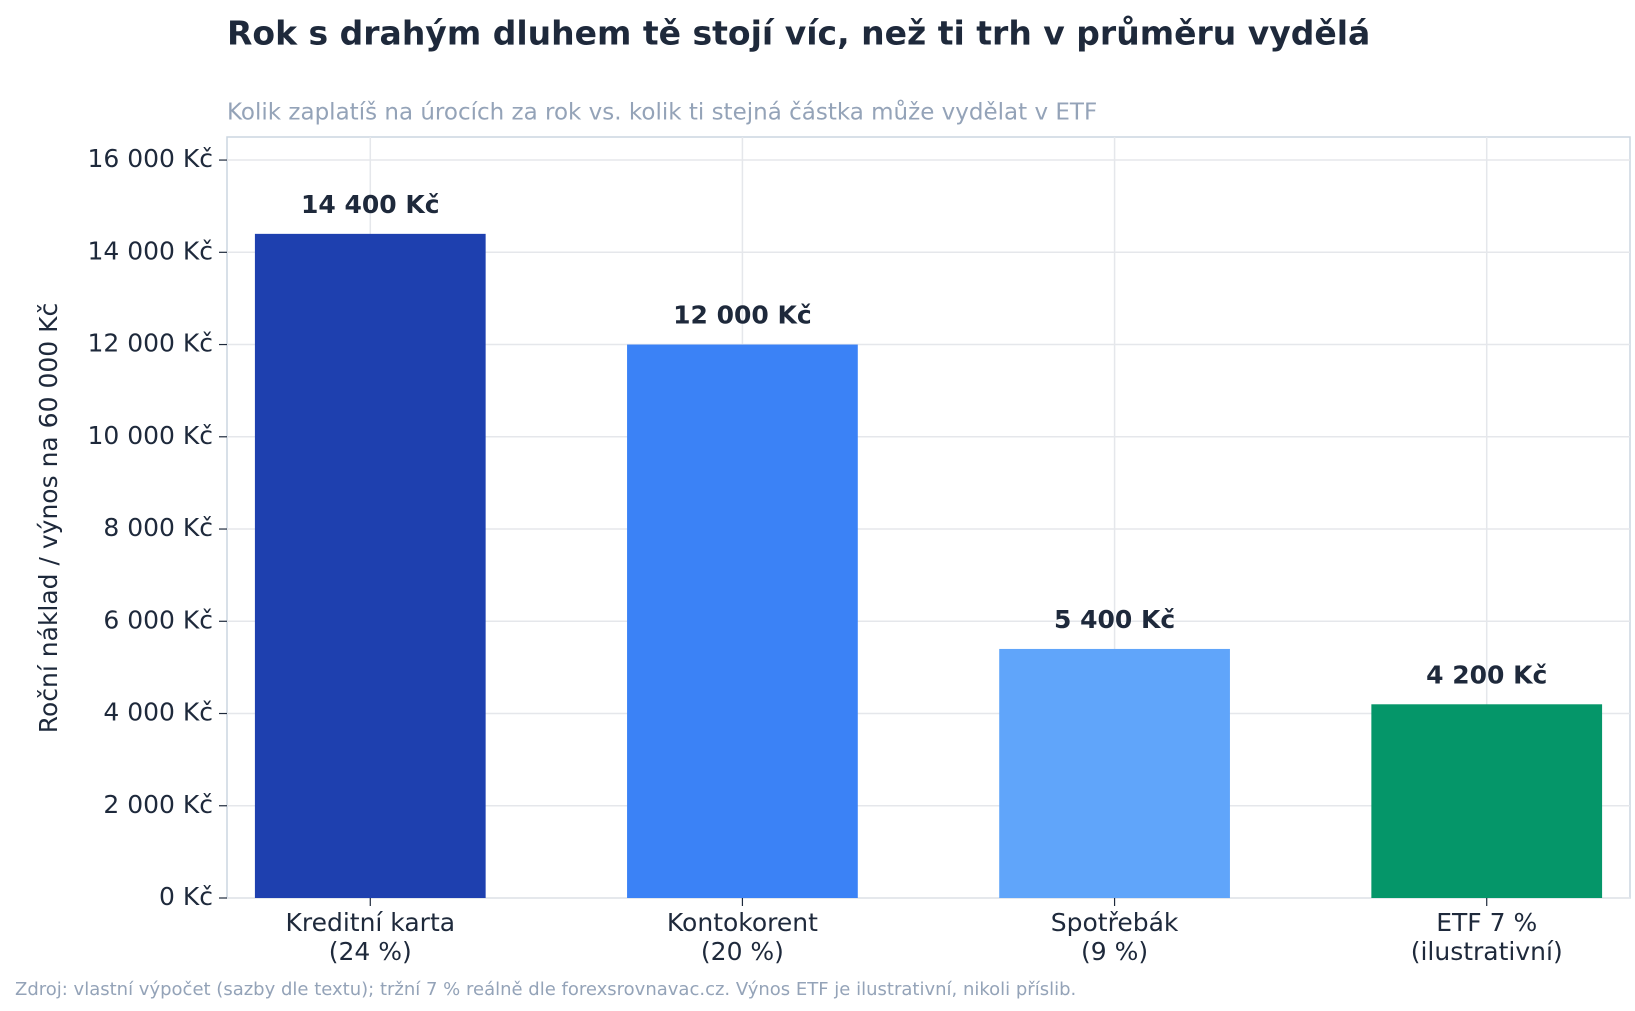 Image resolution: width=1635 pixels, height=1011 pixels. Describe the element at coordinates (1114, 937) in the screenshot. I see `x-tick-label: Spotřebák (9 %)` at that location.